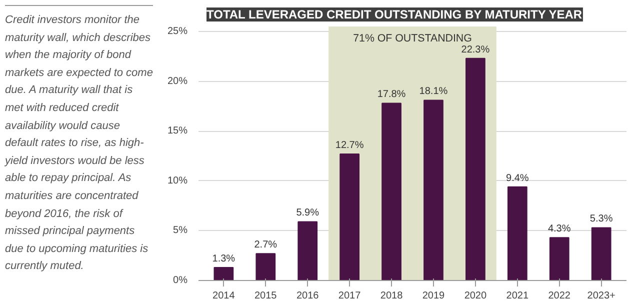 The width and height of the screenshot is (640, 307). I want to click on x-tick-label: 2019, so click(434, 296).